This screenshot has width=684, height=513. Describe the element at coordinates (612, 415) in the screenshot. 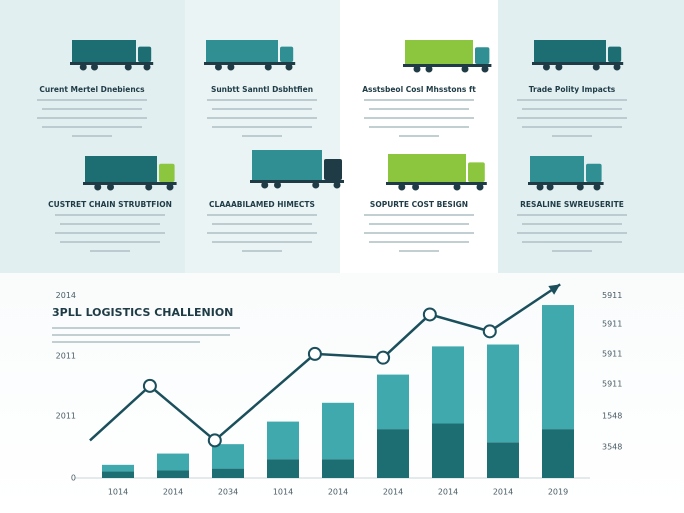

I see `y2-tick-label: 1548` at that location.